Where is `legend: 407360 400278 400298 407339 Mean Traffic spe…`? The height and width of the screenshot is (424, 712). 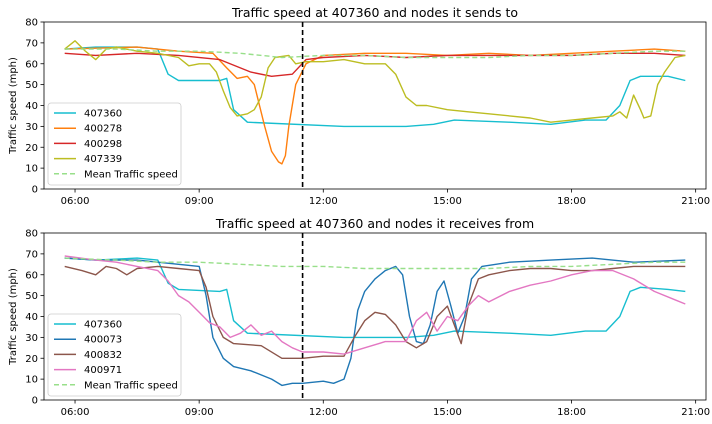 legend: 407360 400278 400298 407339 Mean Traffic spe… is located at coordinates (114, 144).